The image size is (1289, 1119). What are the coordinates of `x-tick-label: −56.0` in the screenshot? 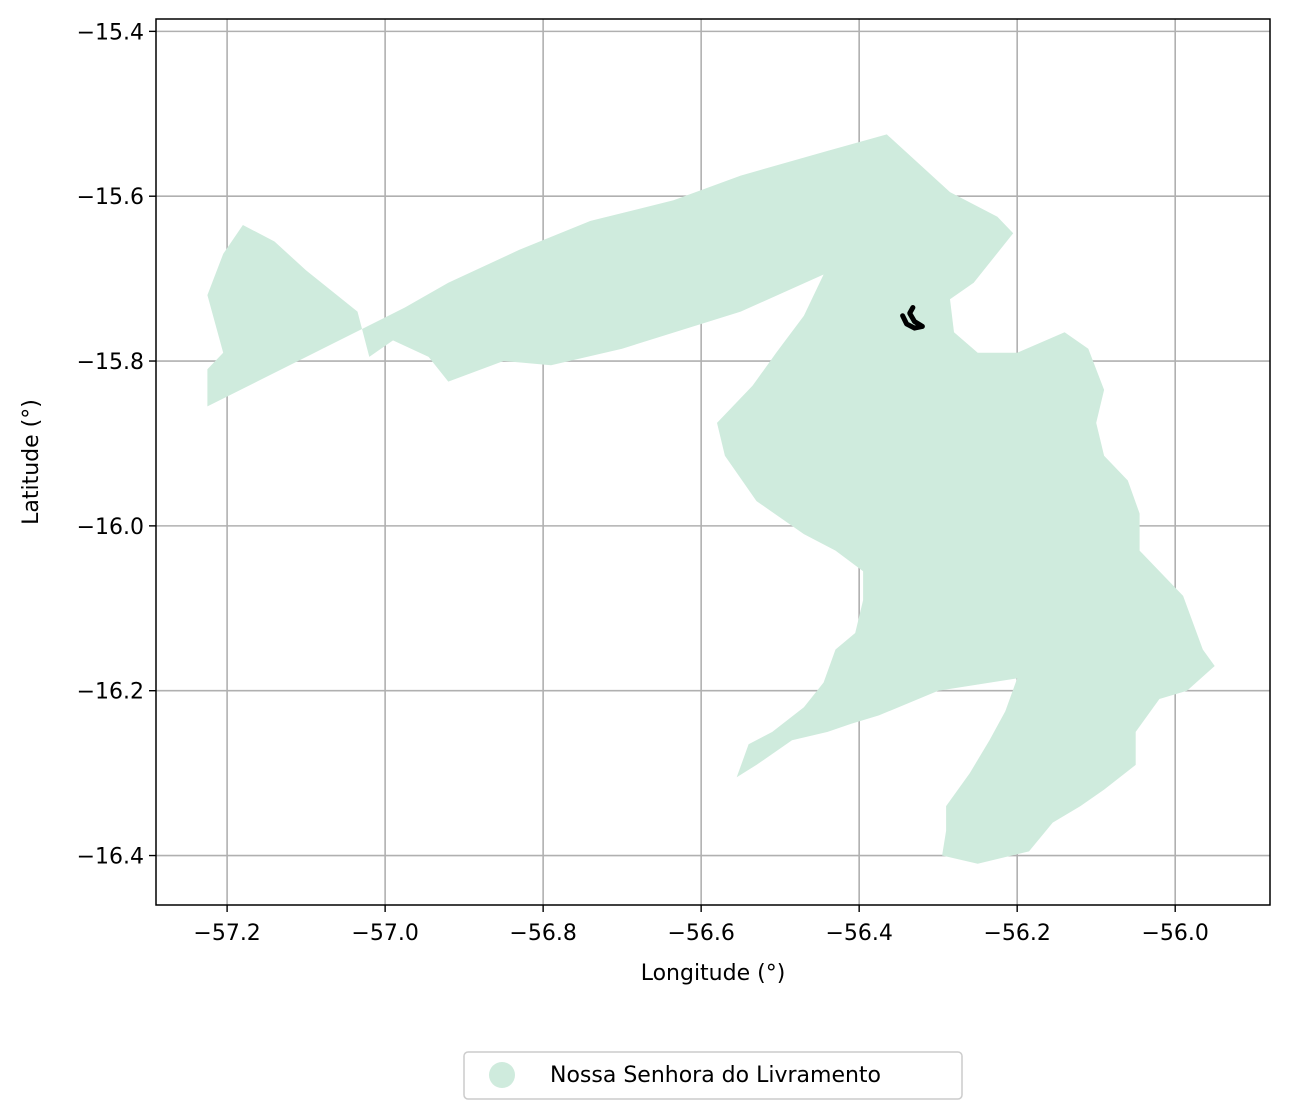 It's located at (1174, 933).